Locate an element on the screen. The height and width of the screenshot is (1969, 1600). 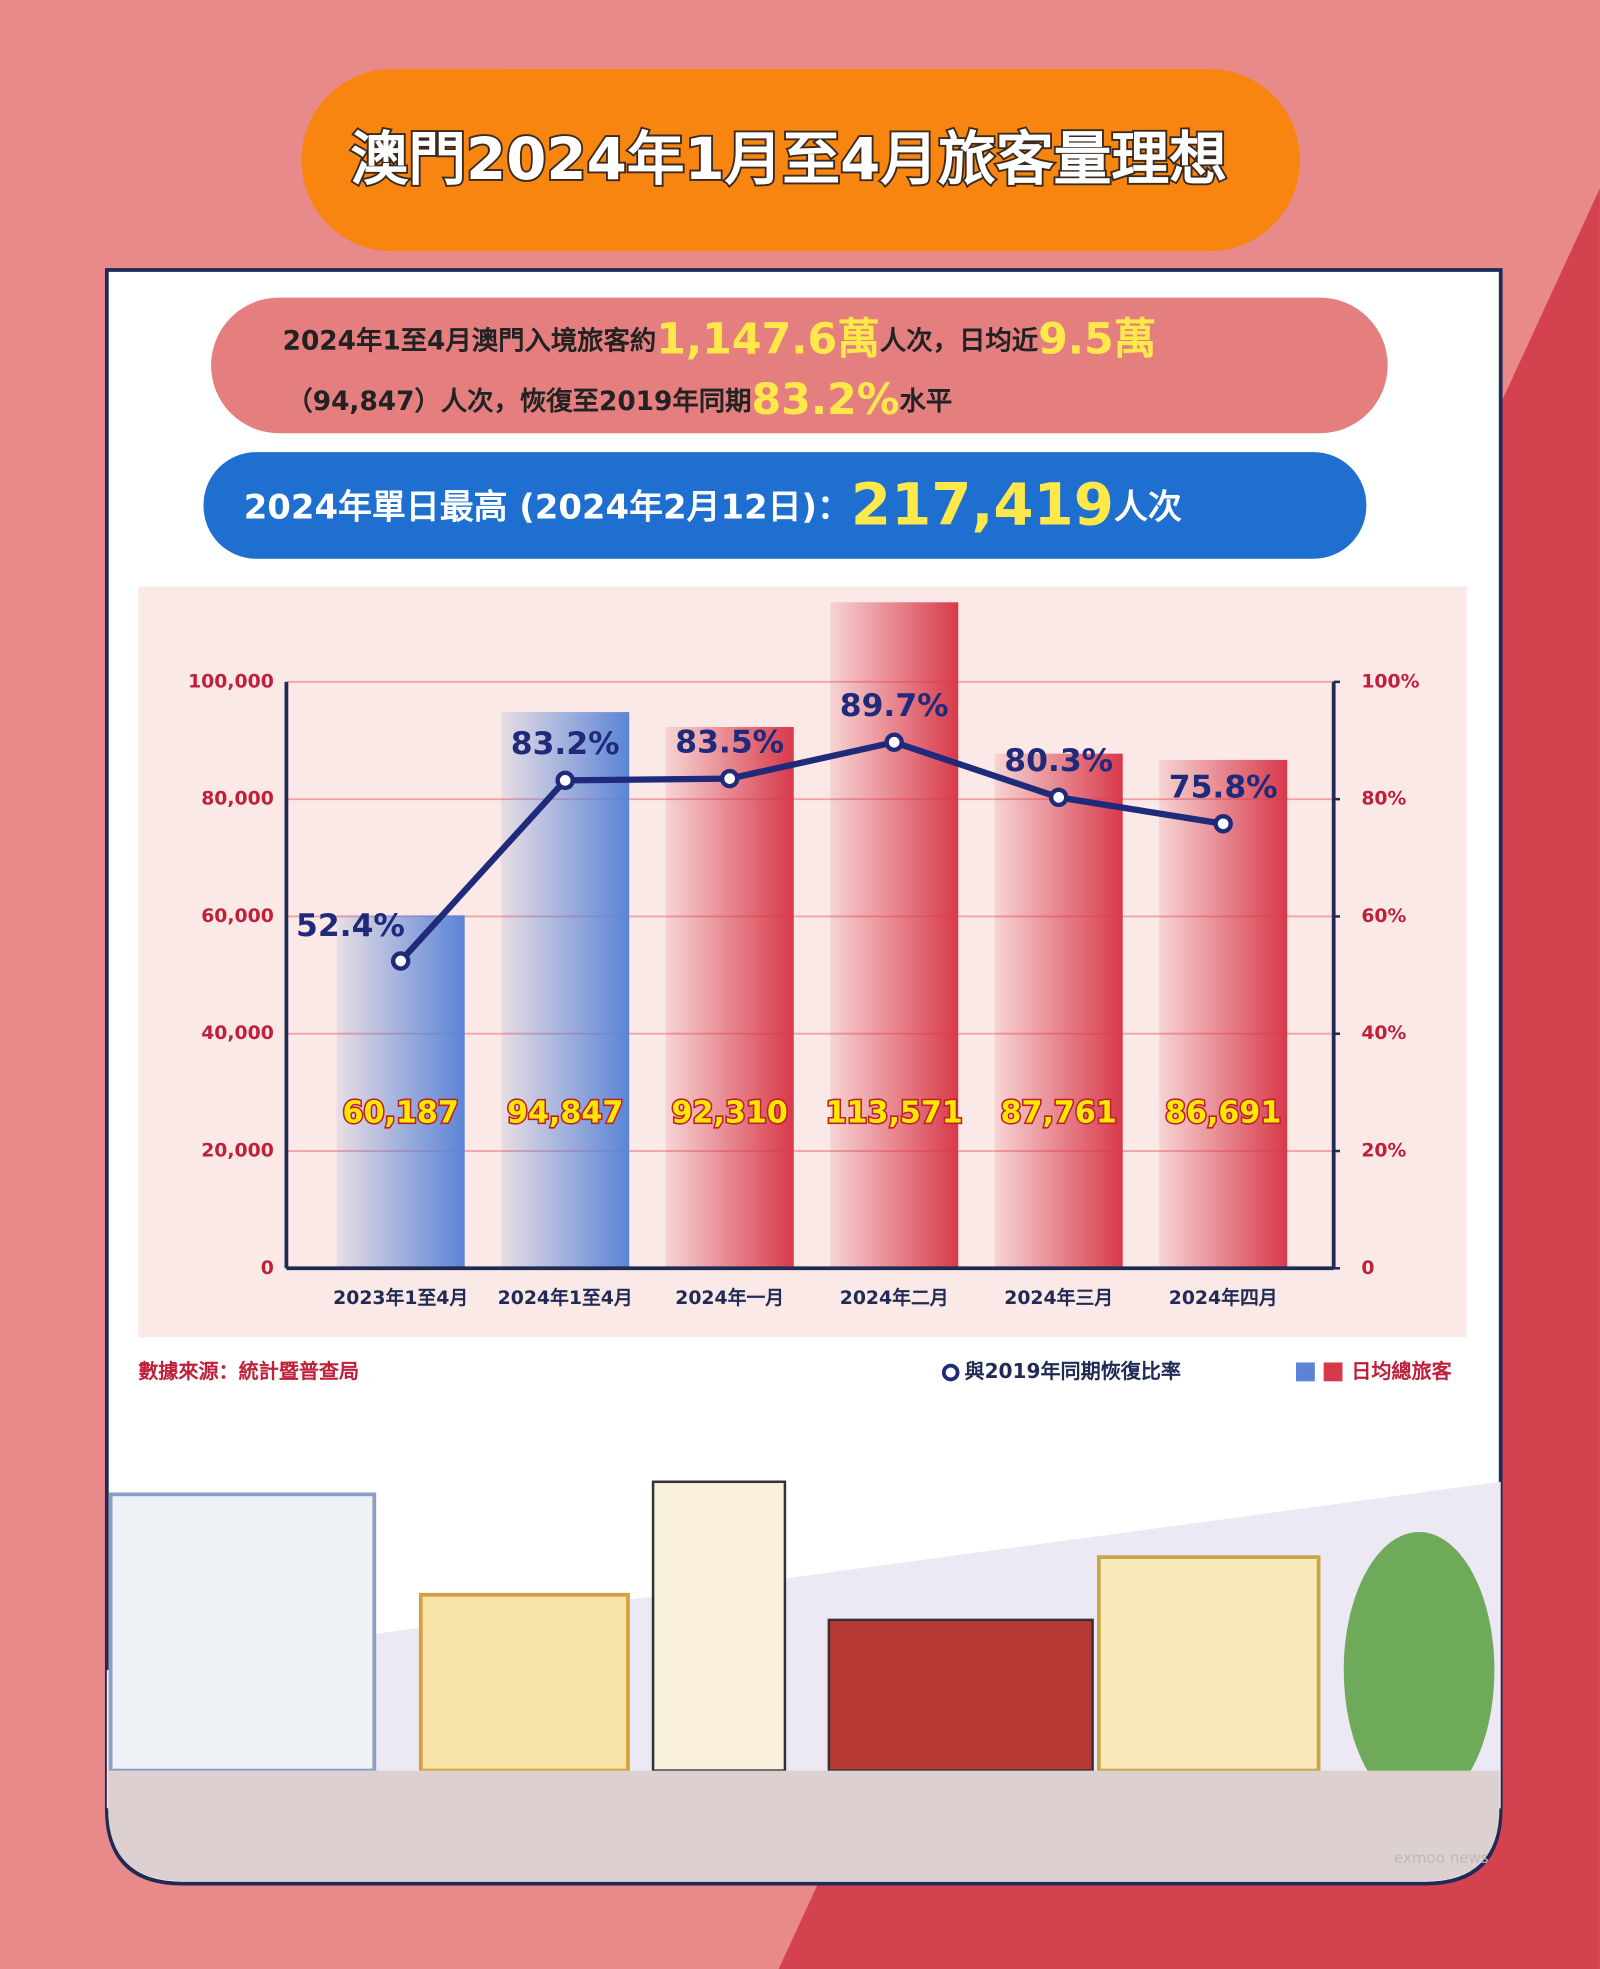
legend-marker is located at coordinates (950, 1372).